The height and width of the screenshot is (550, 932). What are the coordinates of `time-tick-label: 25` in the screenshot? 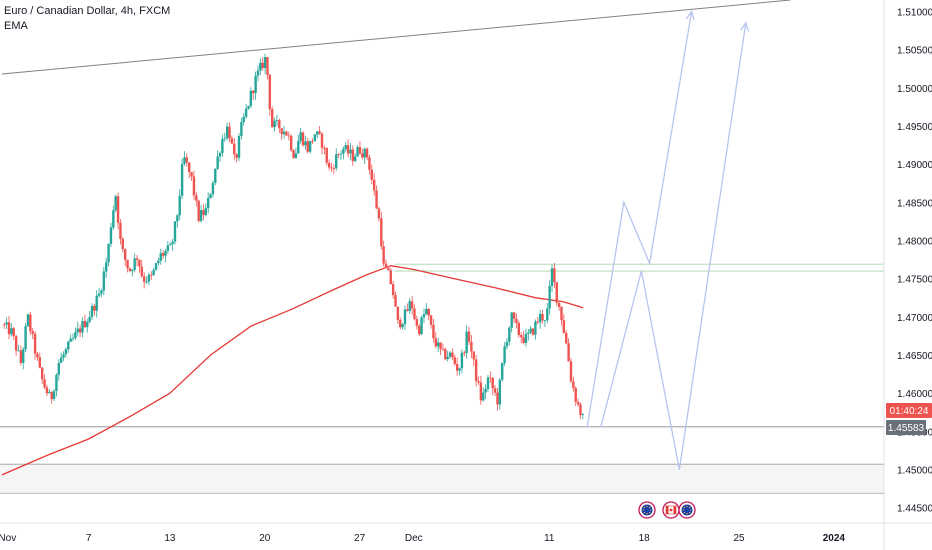 It's located at (739, 538).